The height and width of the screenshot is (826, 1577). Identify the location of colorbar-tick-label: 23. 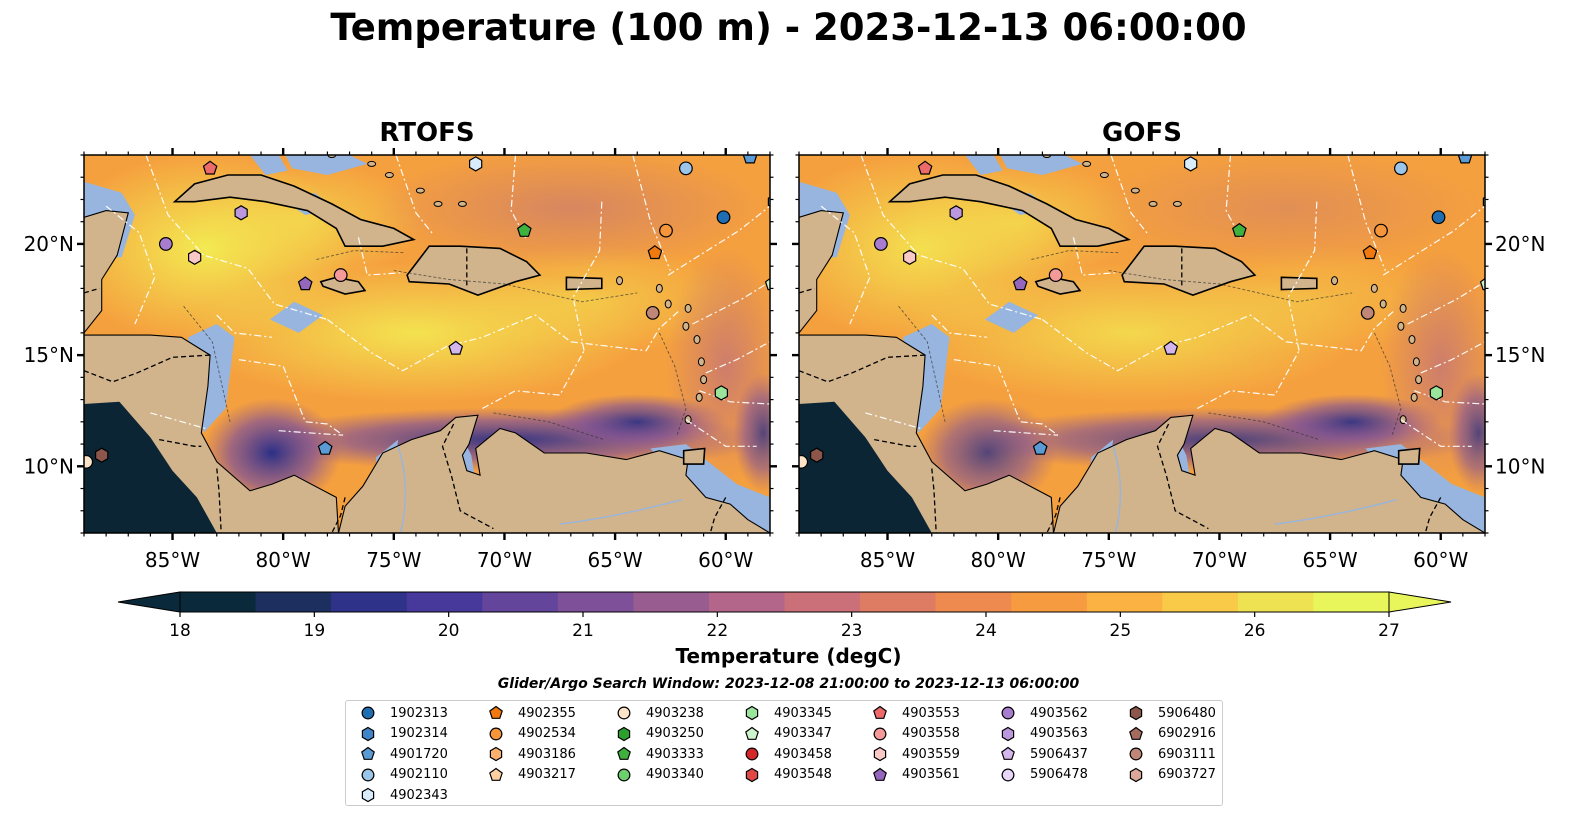
(852, 631).